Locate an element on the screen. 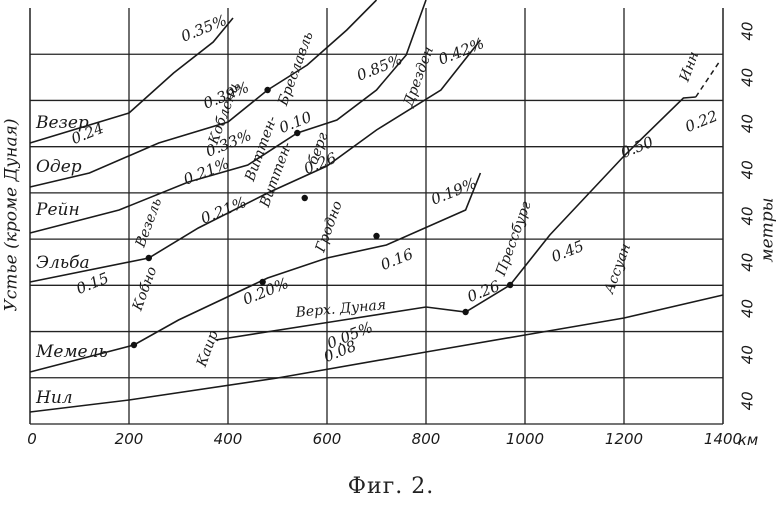  x-tick-label-5: 1000 is located at coordinates (525, 439).